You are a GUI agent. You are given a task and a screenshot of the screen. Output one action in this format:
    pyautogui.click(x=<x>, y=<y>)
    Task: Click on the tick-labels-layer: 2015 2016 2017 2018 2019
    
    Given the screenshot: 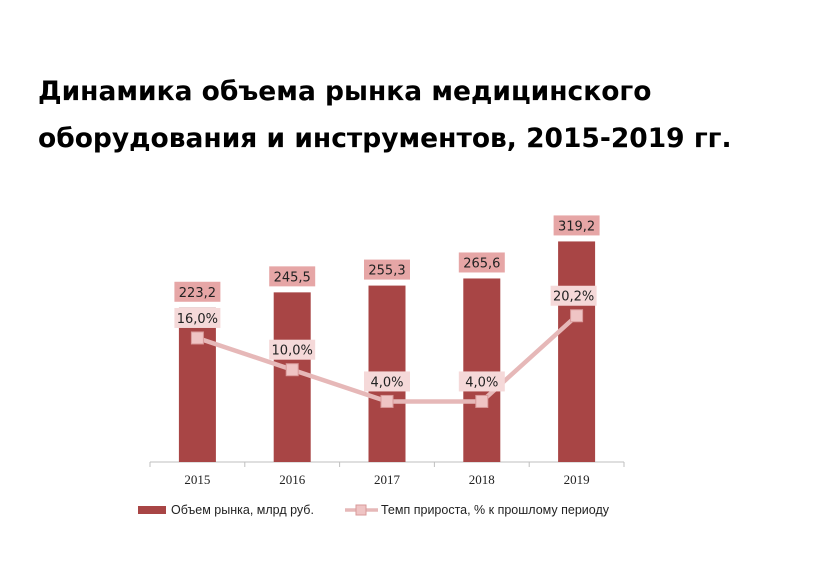 What is the action you would take?
    pyautogui.click(x=386, y=479)
    